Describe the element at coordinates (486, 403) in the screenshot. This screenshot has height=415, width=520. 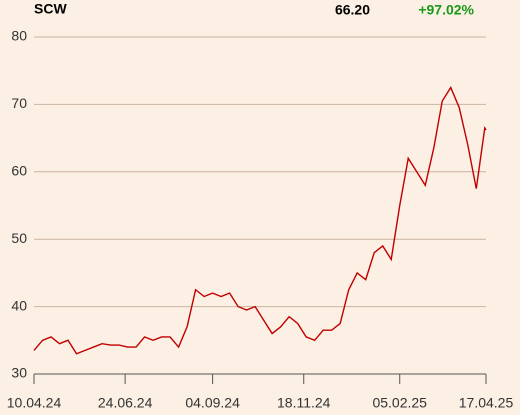
I see `x-tick-label: 17.04.25` at that location.